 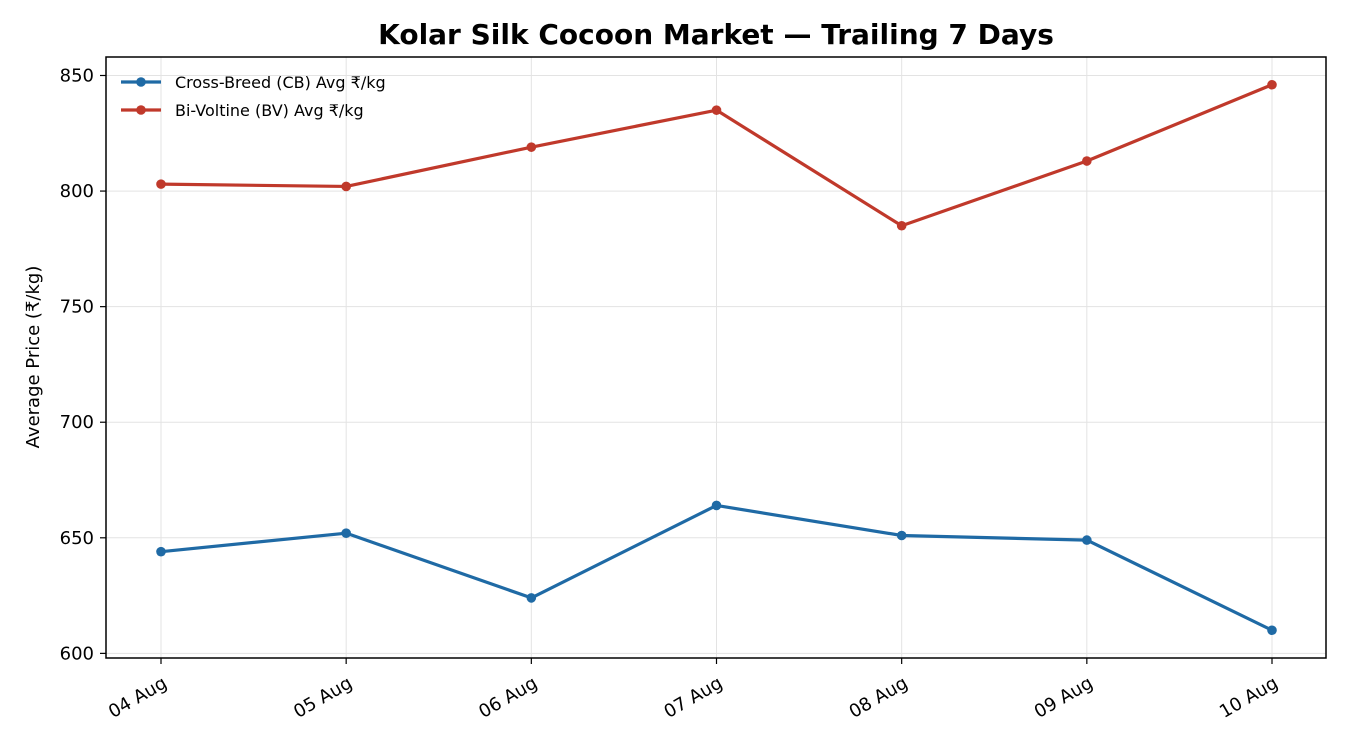 I want to click on y-tick-label: 800, so click(x=77, y=191).